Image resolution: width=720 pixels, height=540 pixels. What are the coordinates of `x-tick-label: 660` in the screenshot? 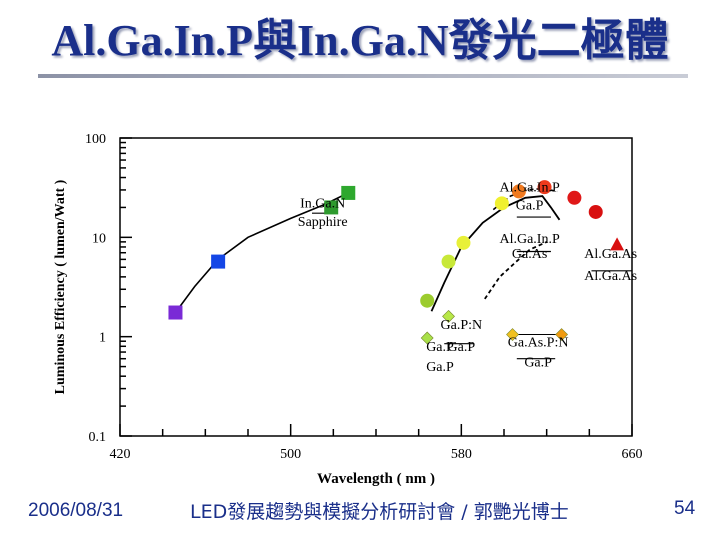 It's located at (632, 454).